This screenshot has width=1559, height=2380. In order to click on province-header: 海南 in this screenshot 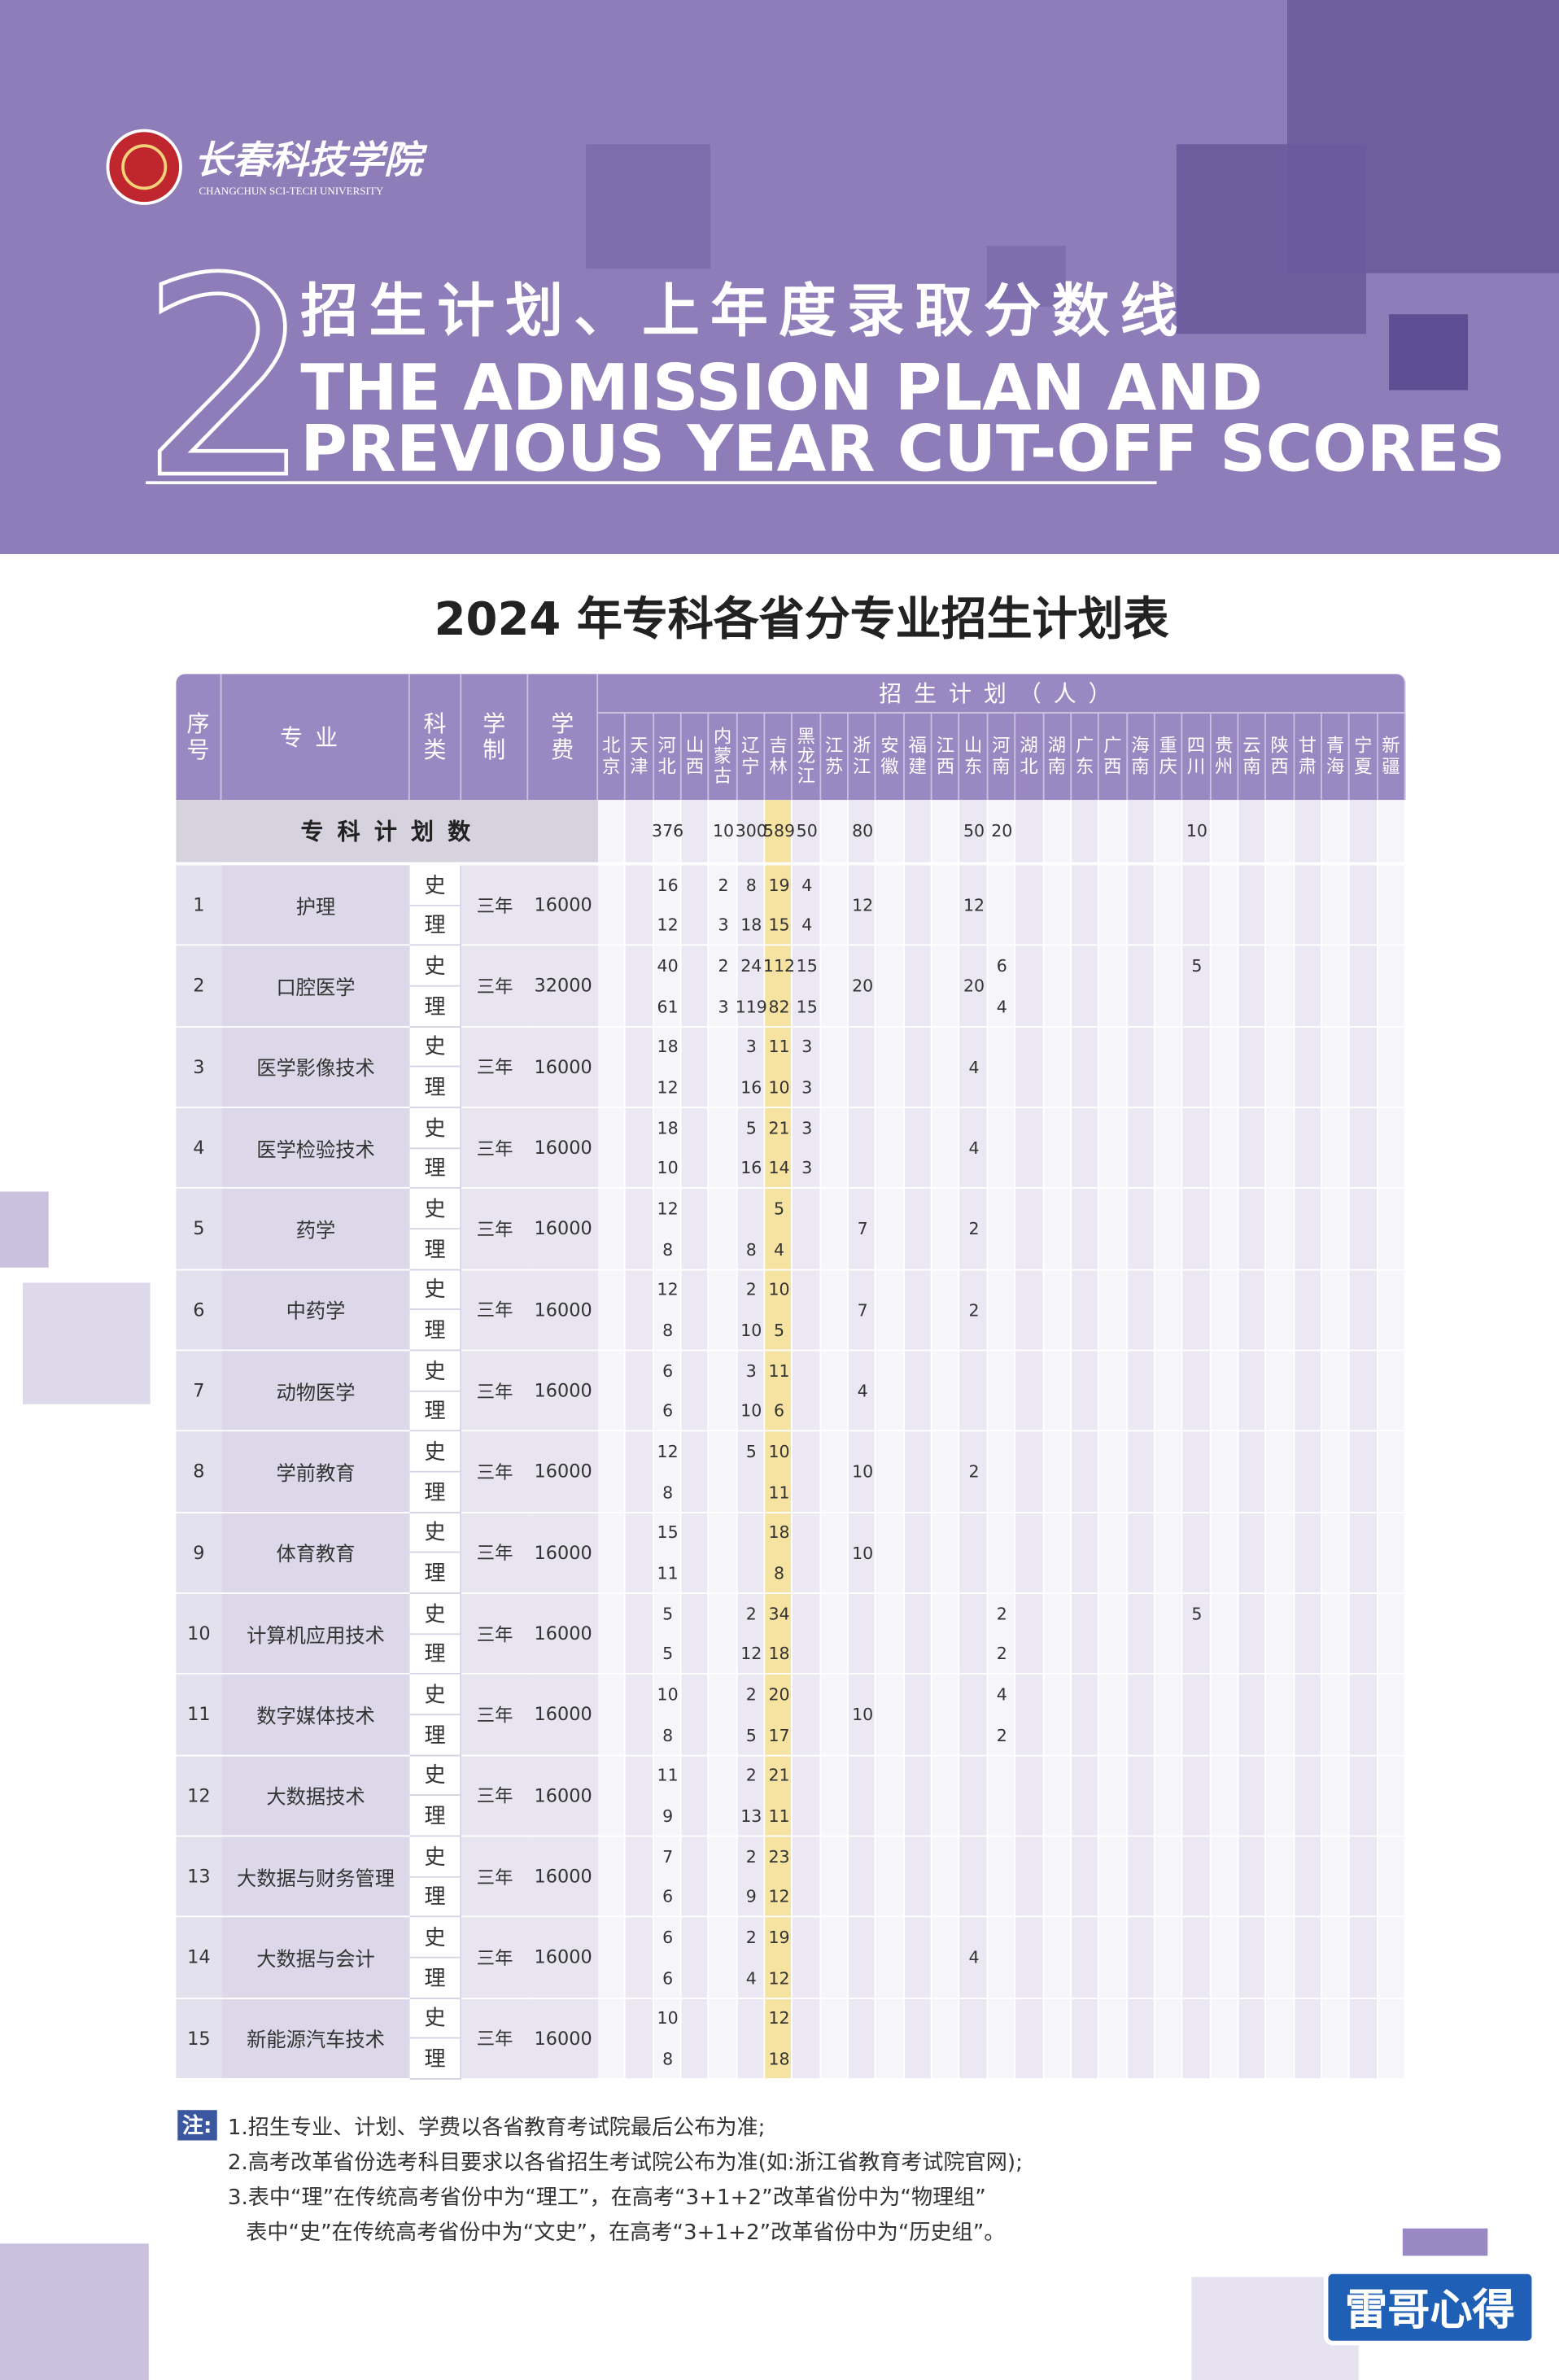, I will do `click(1141, 757)`.